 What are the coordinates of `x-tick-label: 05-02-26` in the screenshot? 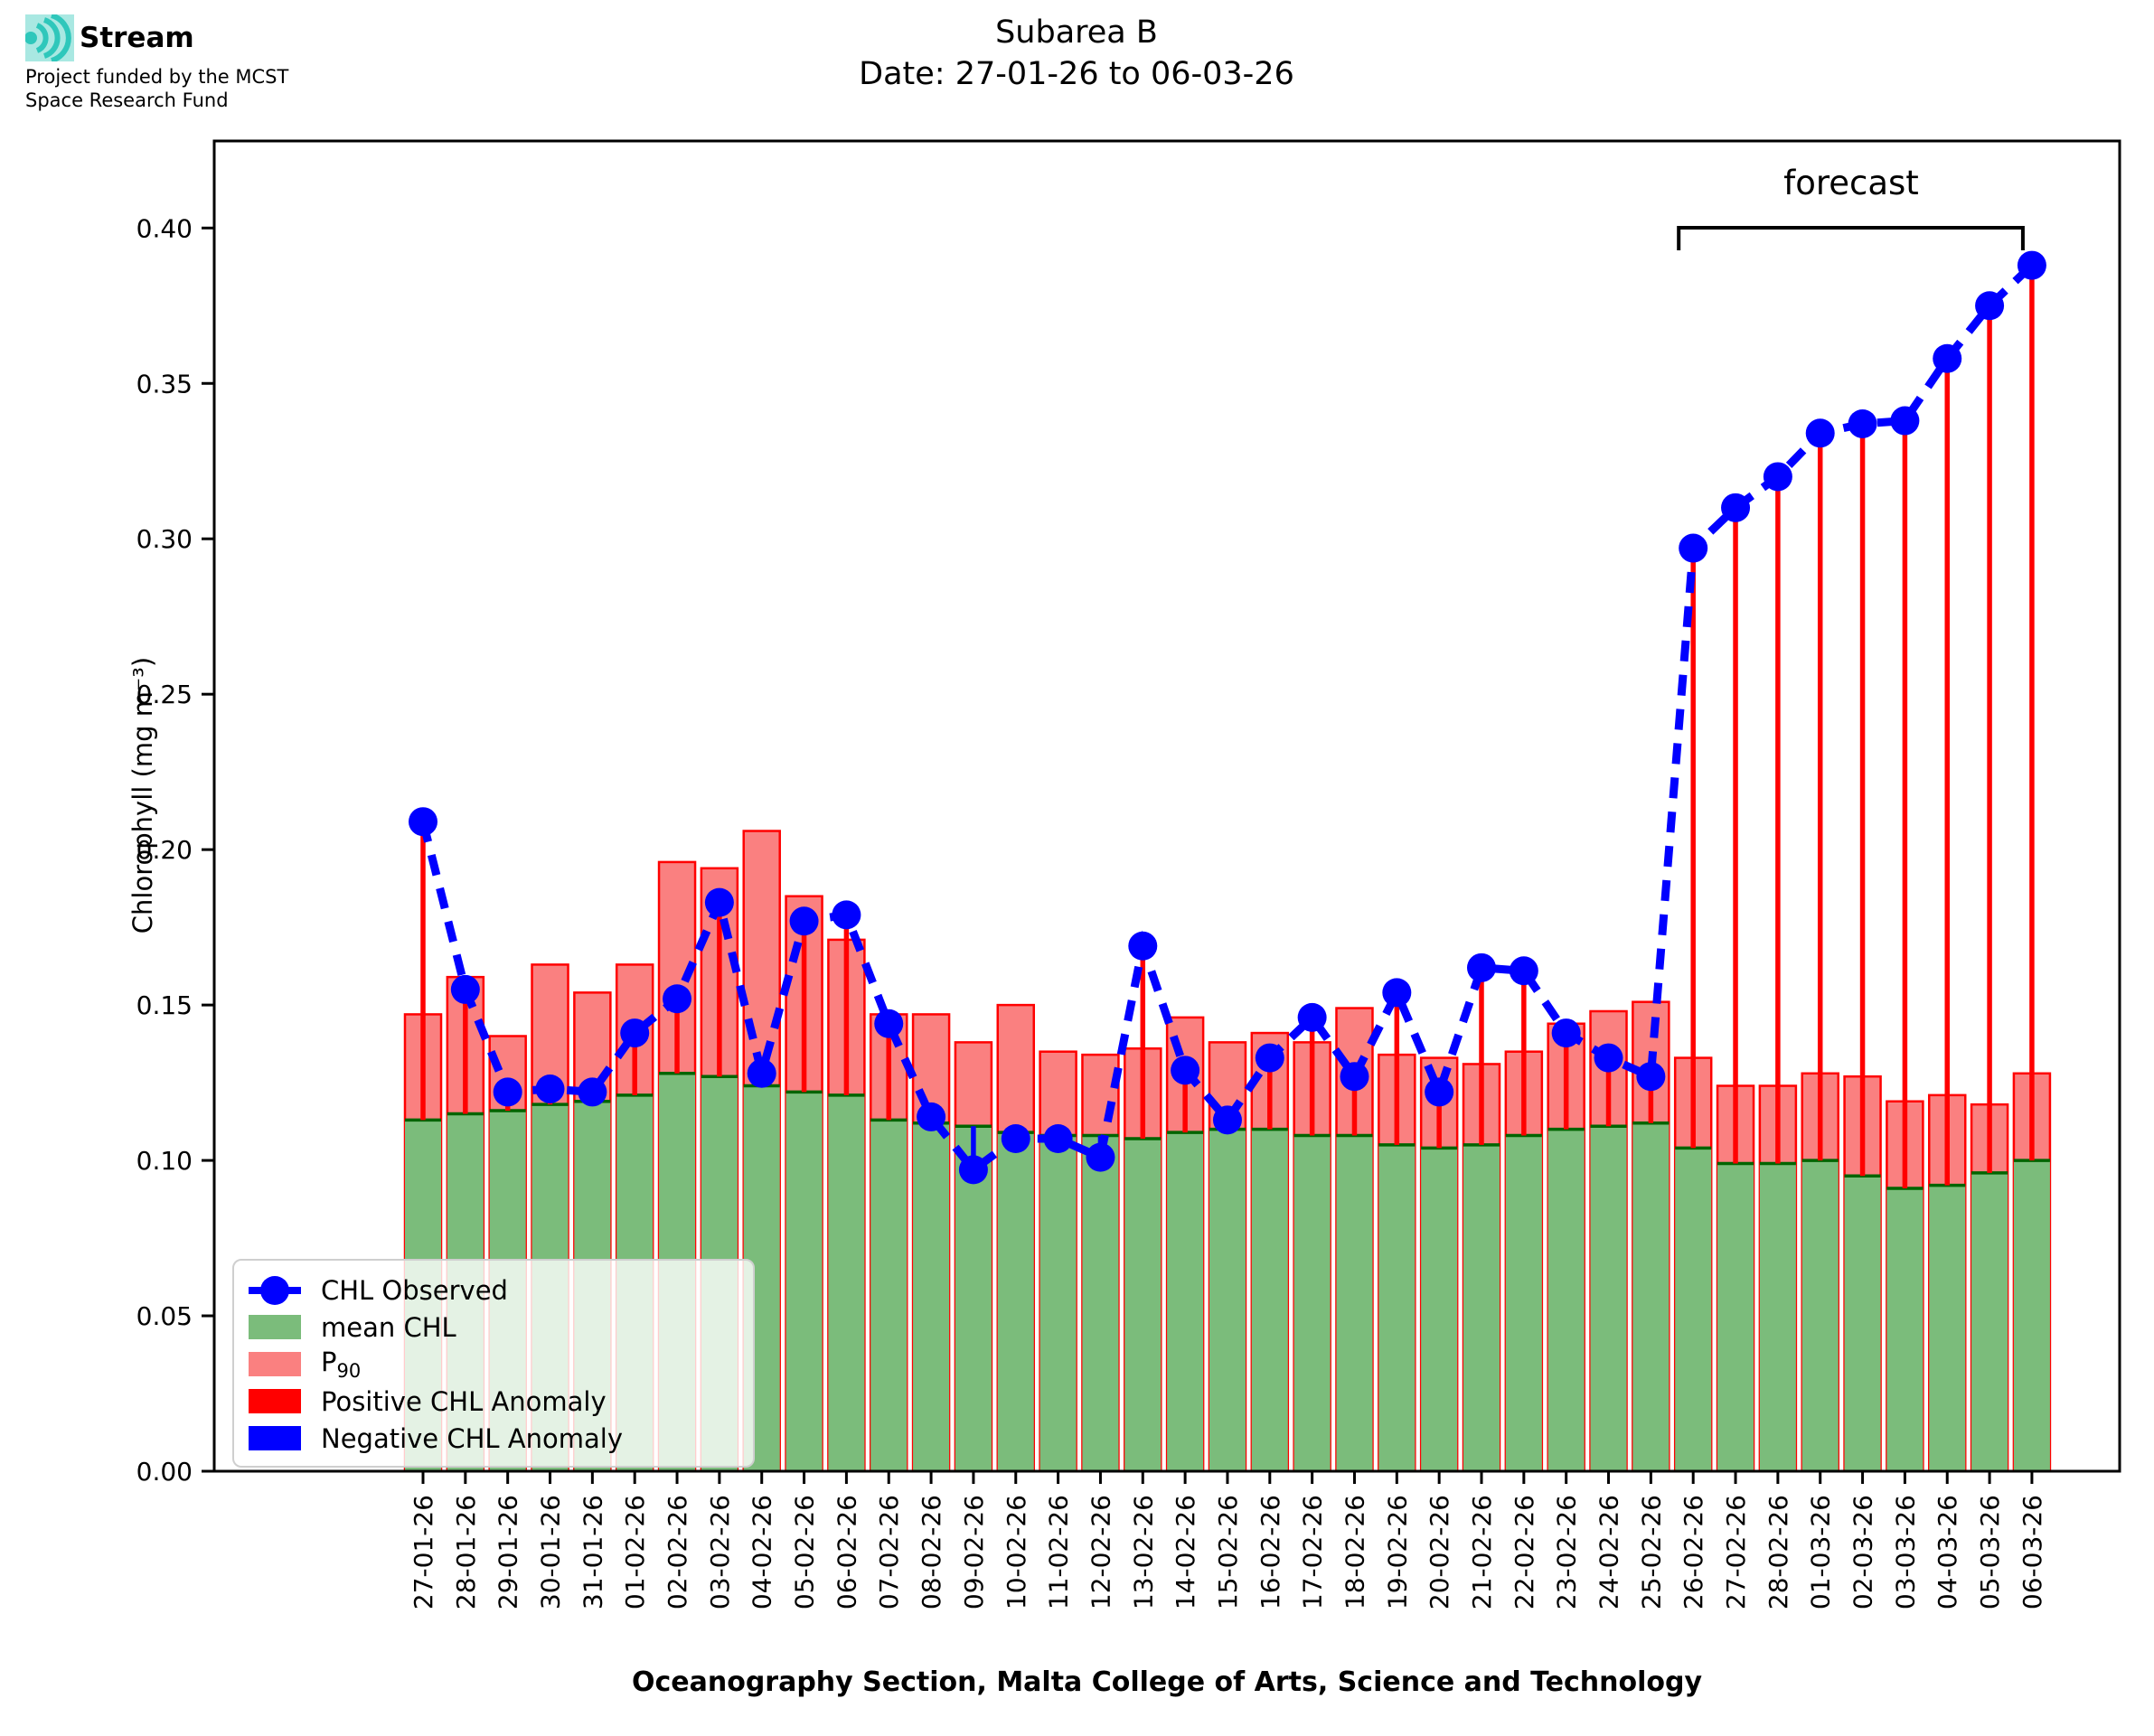 It's located at (805, 1552).